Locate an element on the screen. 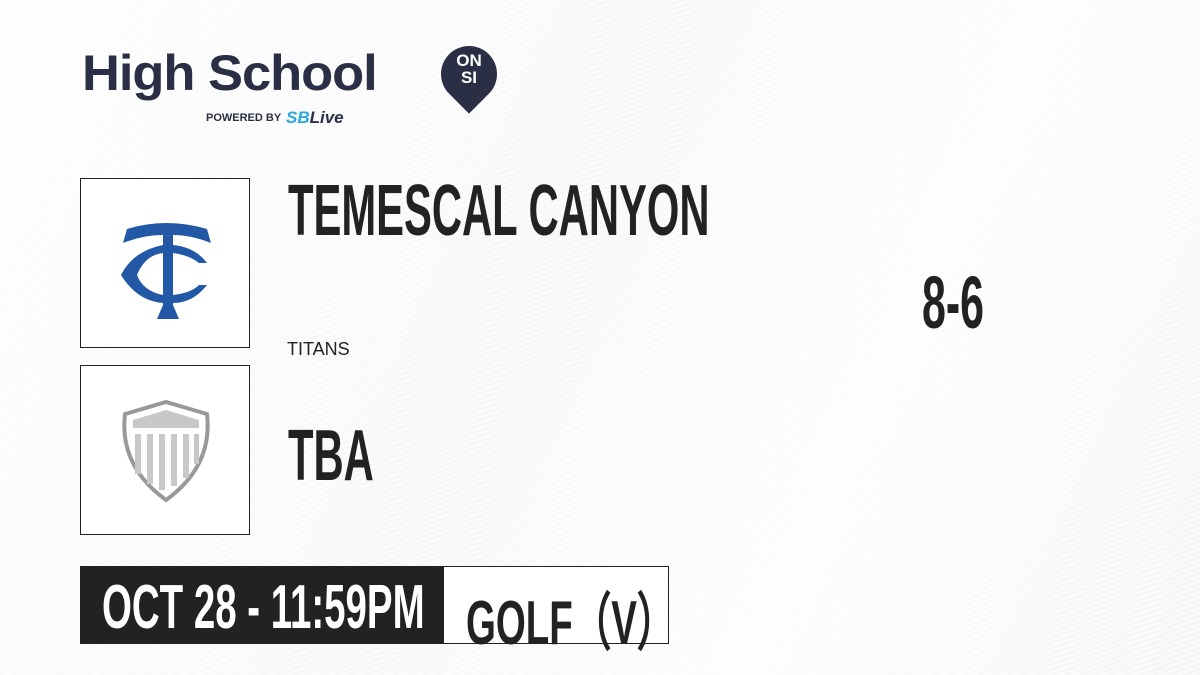 This screenshot has height=675, width=1200. away-team-name: TBA is located at coordinates (331, 456).